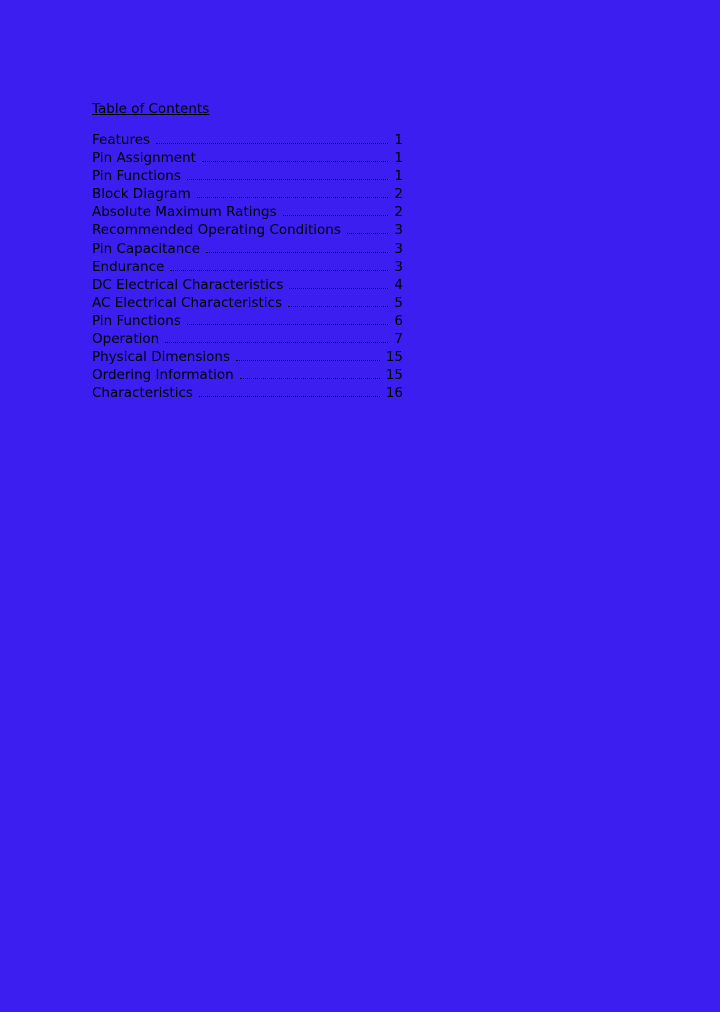 The height and width of the screenshot is (1012, 720). What do you see at coordinates (142, 393) in the screenshot?
I see `toc-entry-label: Characteristics` at bounding box center [142, 393].